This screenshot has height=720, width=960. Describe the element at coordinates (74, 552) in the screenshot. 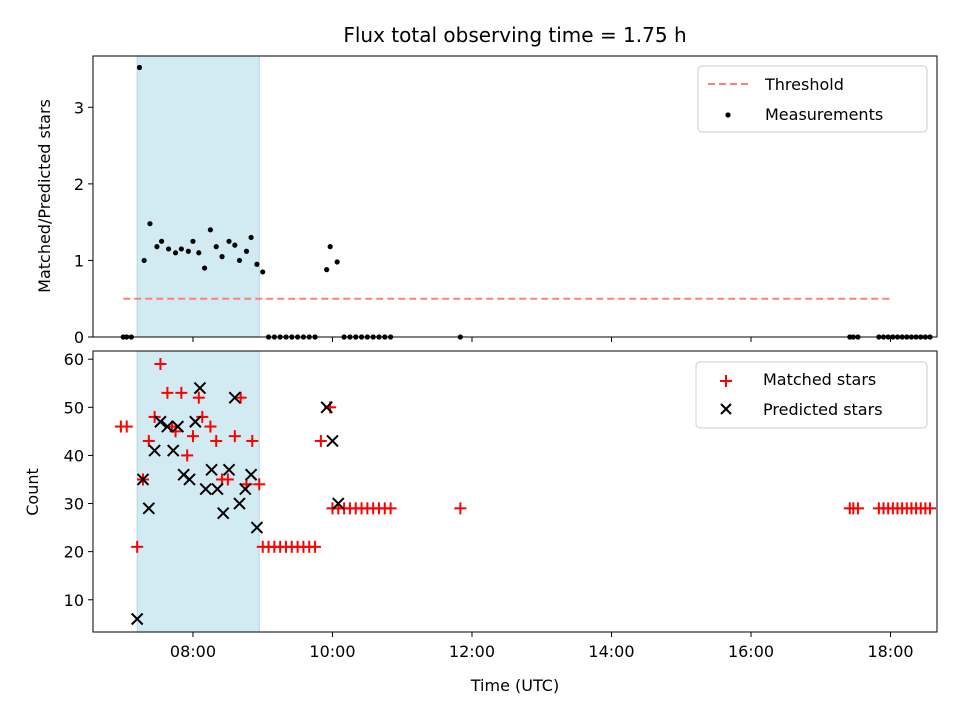

I see `y-tick-label: 20` at that location.